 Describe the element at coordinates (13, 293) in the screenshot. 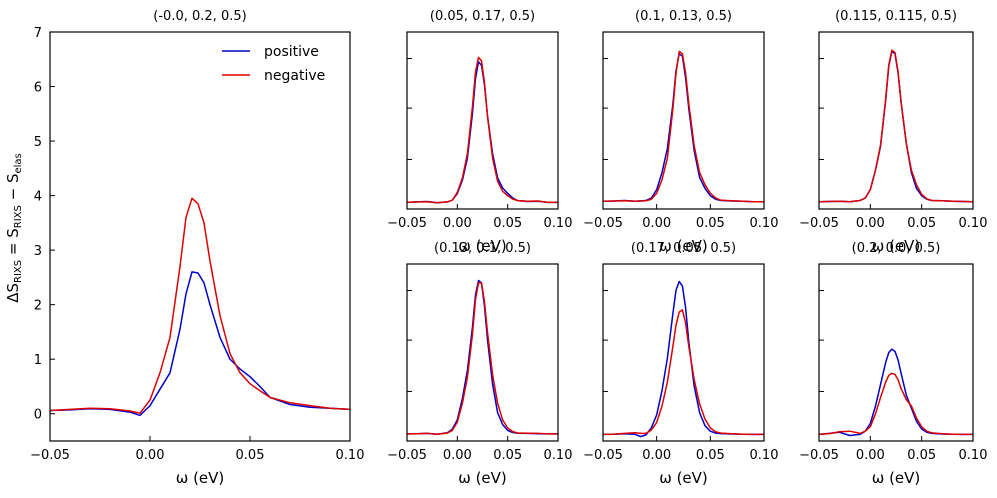

I see `y-label-main: ΔS` at that location.